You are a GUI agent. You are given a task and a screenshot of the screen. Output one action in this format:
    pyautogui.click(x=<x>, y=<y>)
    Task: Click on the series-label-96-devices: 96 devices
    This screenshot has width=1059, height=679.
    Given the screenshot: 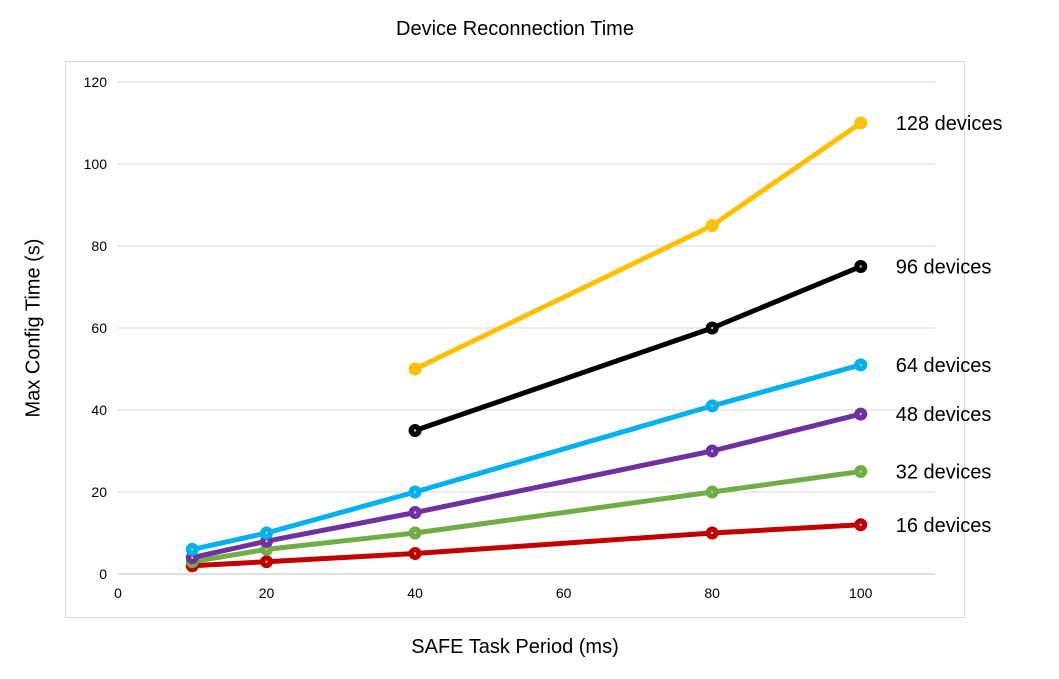 What is the action you would take?
    pyautogui.click(x=944, y=268)
    